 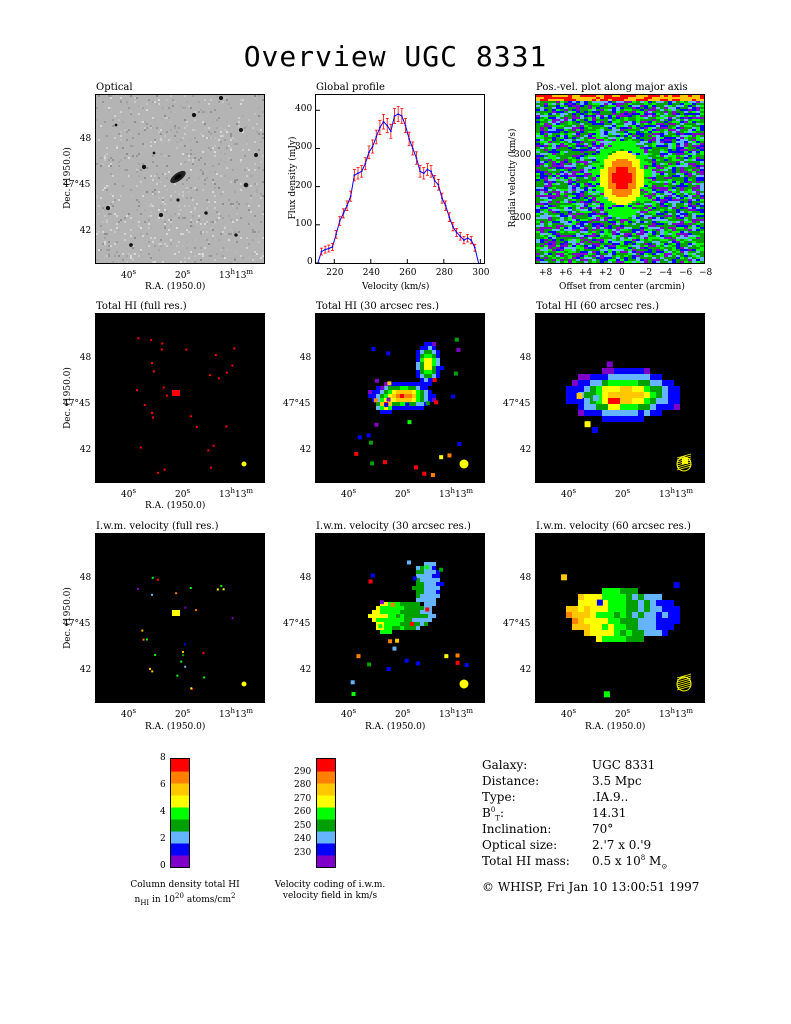 What do you see at coordinates (464, 464) in the screenshot?
I see `beam-marker` at bounding box center [464, 464].